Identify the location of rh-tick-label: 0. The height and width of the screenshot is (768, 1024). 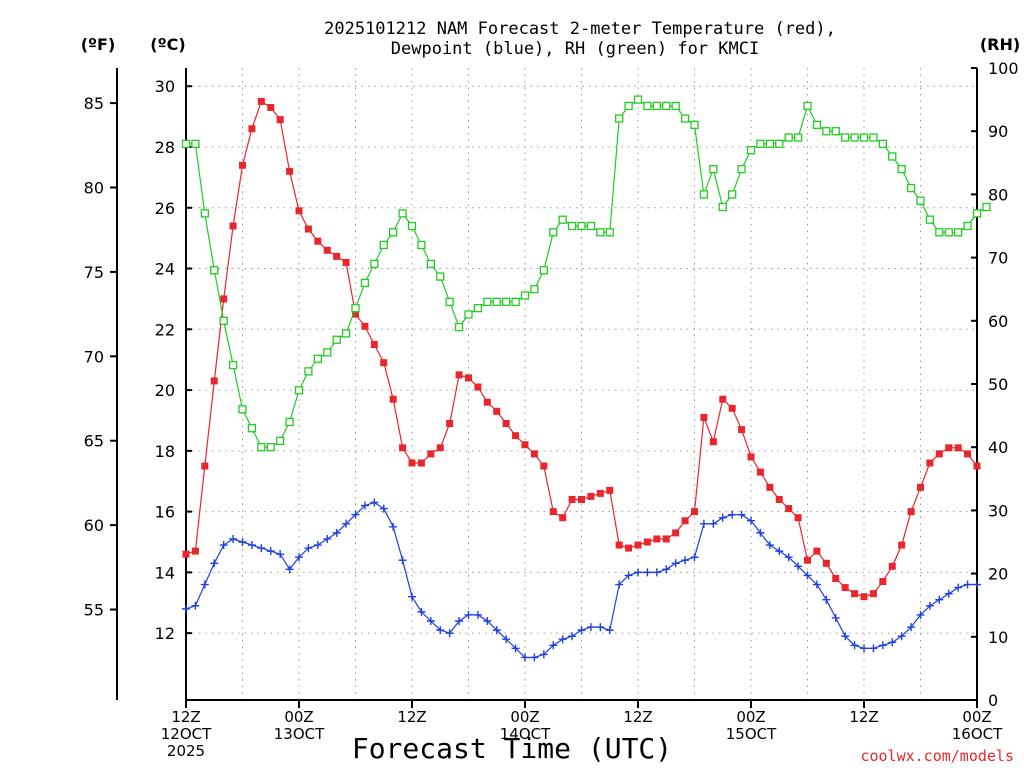
(993, 700).